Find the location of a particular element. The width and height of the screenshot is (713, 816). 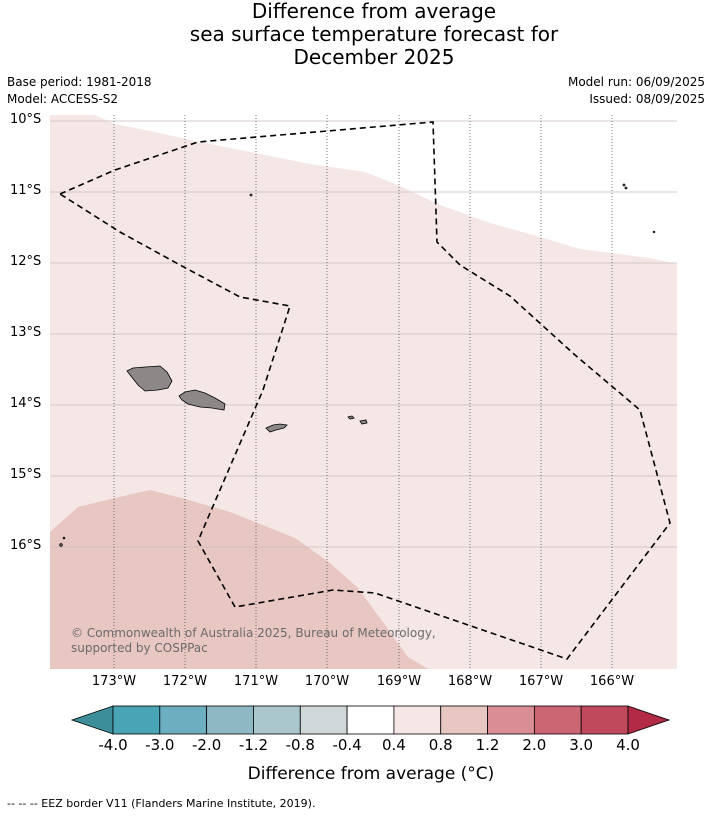

colorbar-tick-label: -1.2 is located at coordinates (253, 745).